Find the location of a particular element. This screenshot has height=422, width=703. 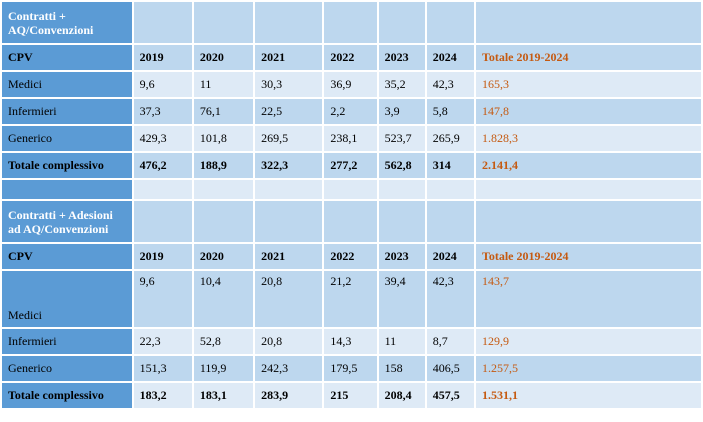

grand-total: 2.141,4 is located at coordinates (588, 165).